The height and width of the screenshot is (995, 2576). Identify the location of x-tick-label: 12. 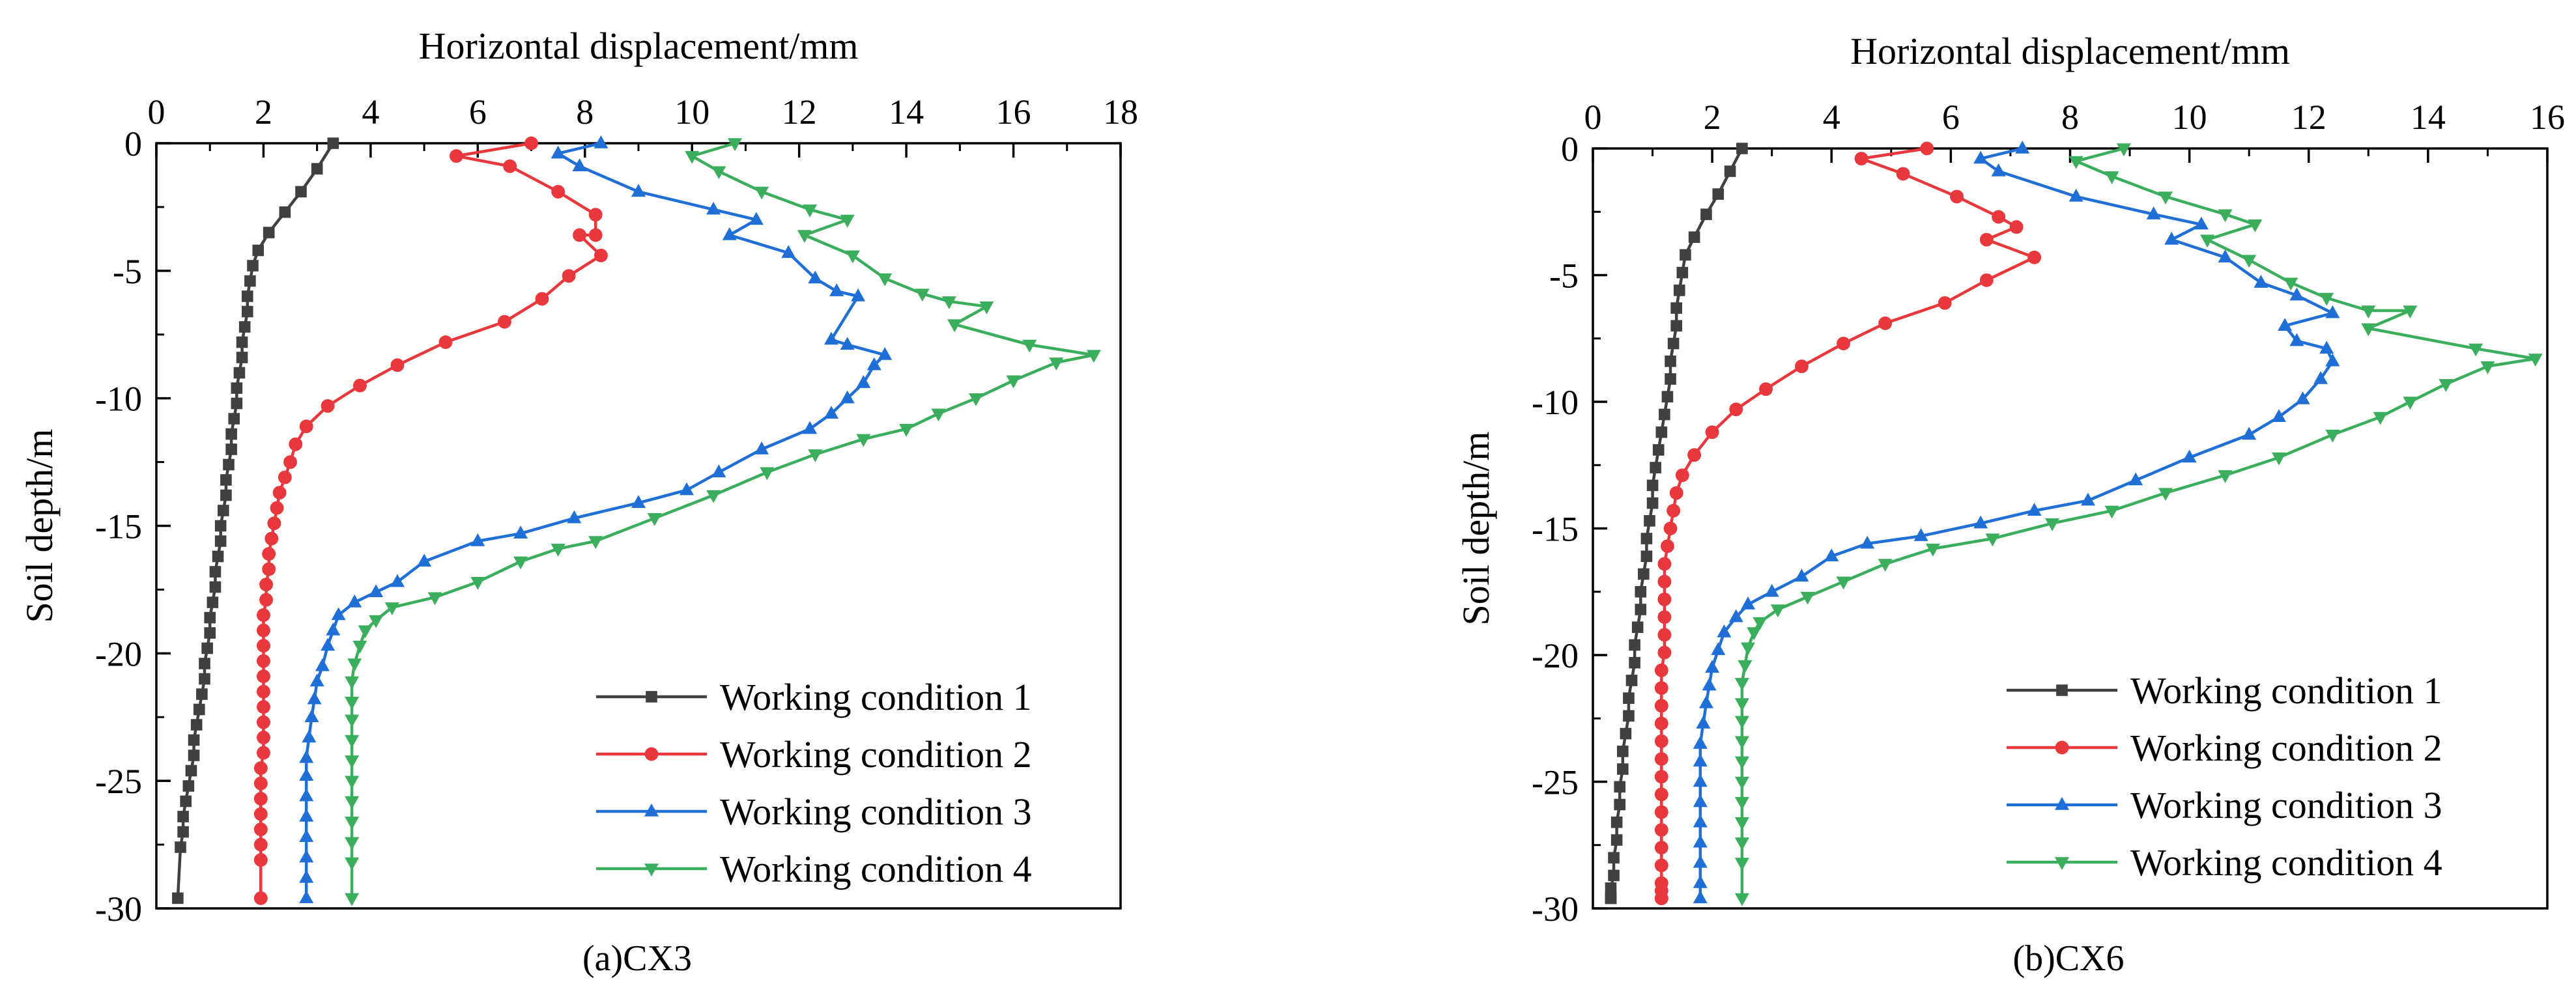
(2308, 117).